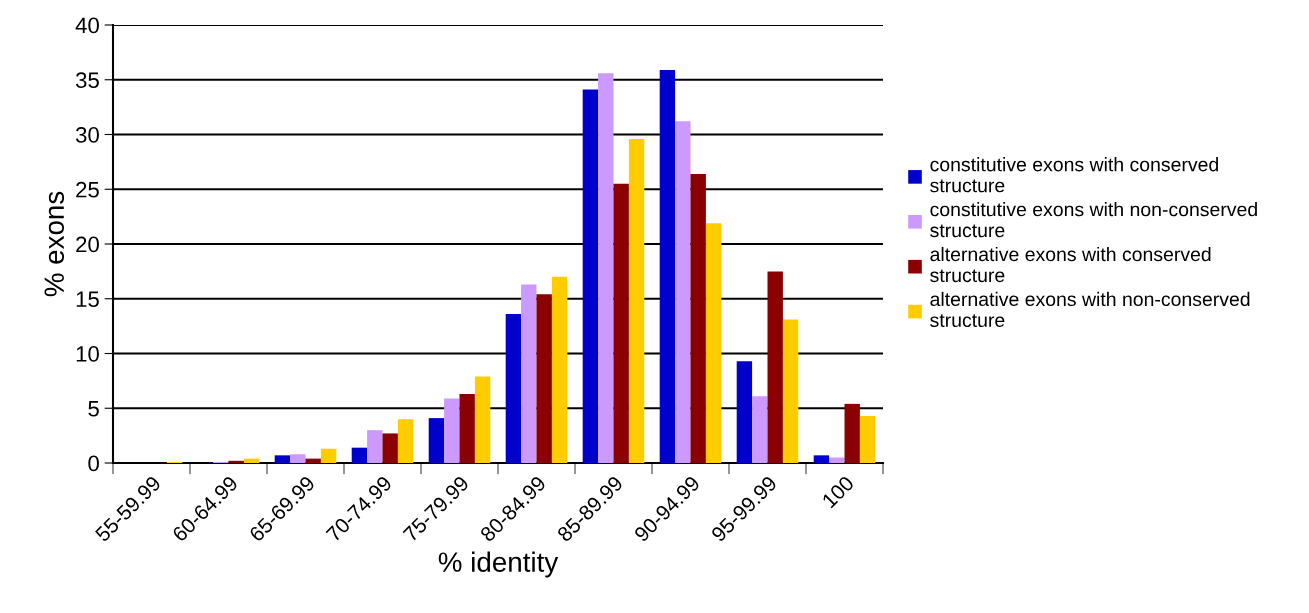 Image resolution: width=1309 pixels, height=613 pixels. What do you see at coordinates (93, 409) in the screenshot?
I see `y-tick-label: 5` at bounding box center [93, 409].